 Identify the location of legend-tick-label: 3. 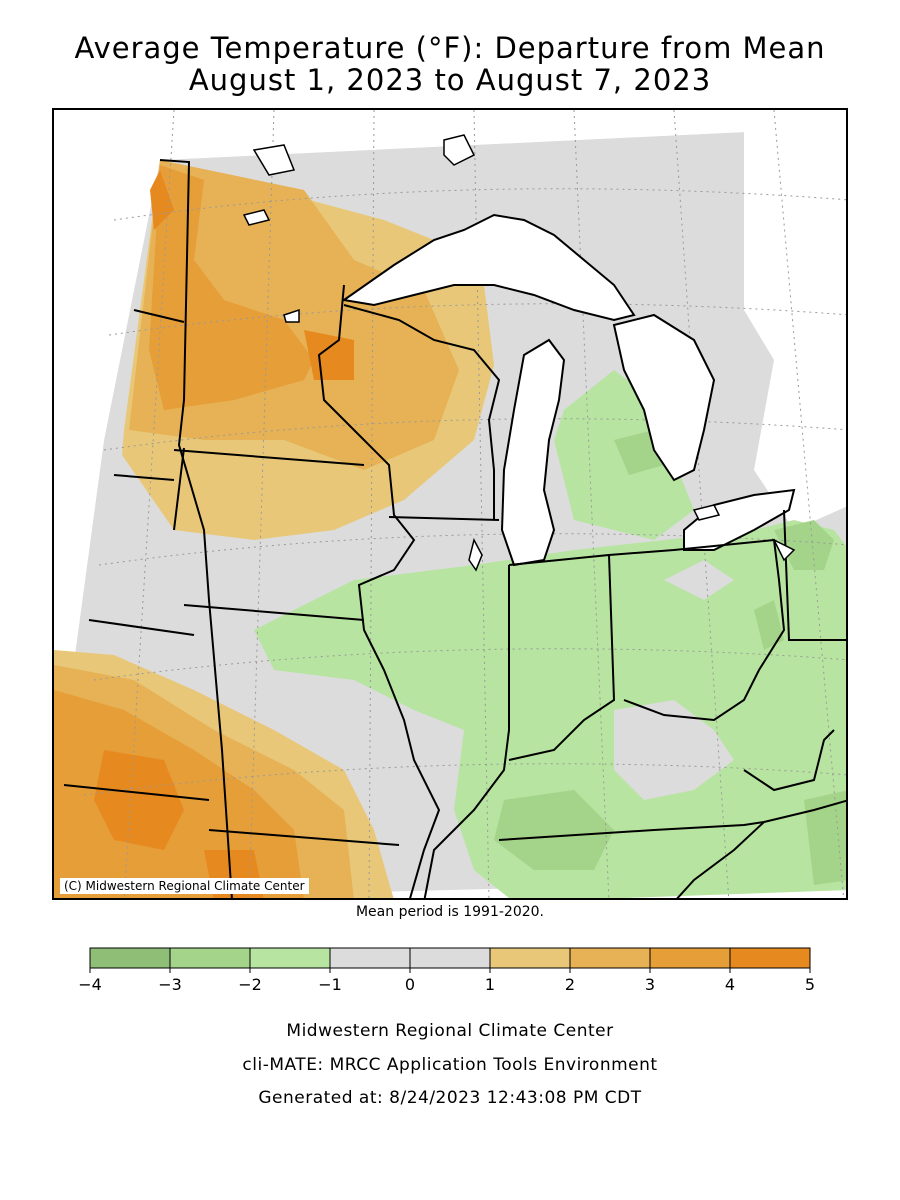
(650, 984).